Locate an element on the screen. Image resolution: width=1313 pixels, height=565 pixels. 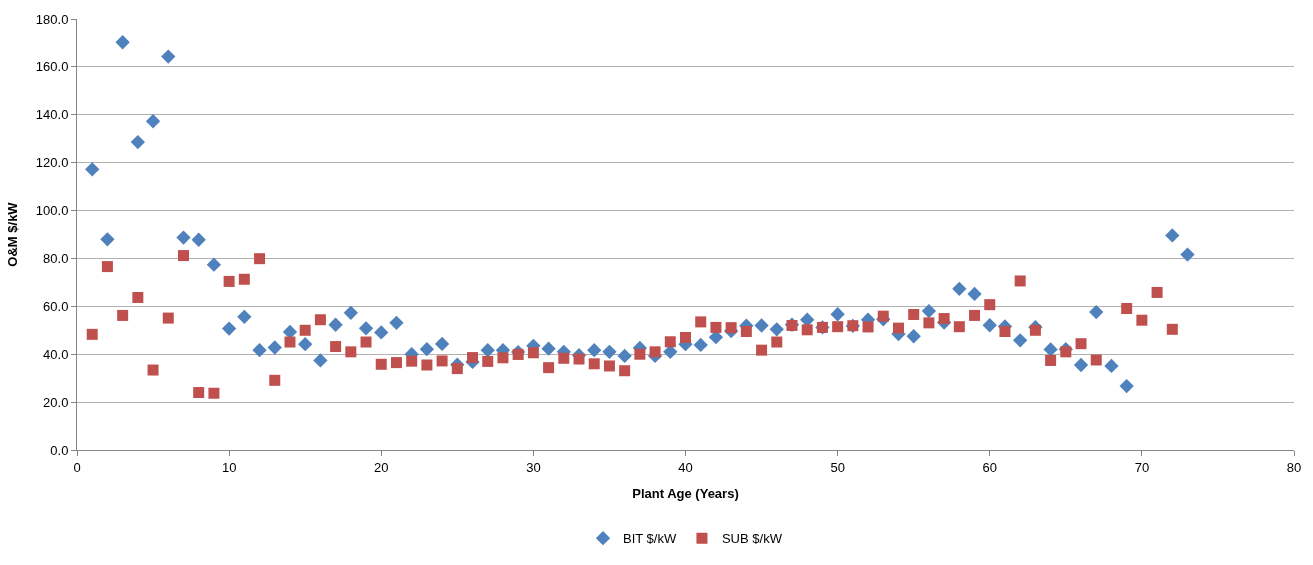
x-tick-label: 30 is located at coordinates (533, 467).